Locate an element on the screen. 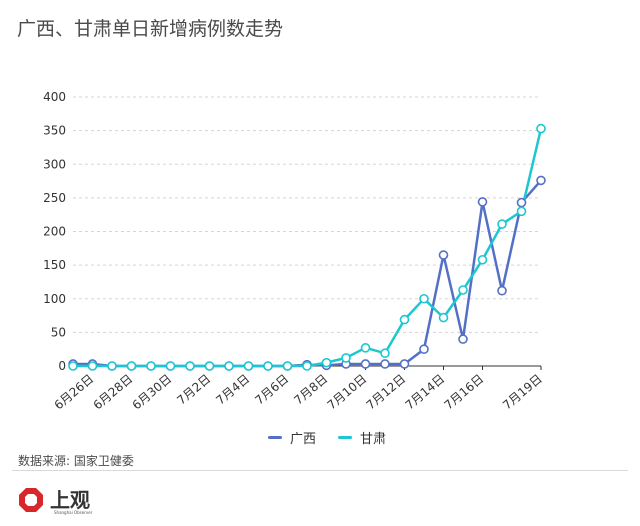  legend: 广西 甘肃 is located at coordinates (338, 437).